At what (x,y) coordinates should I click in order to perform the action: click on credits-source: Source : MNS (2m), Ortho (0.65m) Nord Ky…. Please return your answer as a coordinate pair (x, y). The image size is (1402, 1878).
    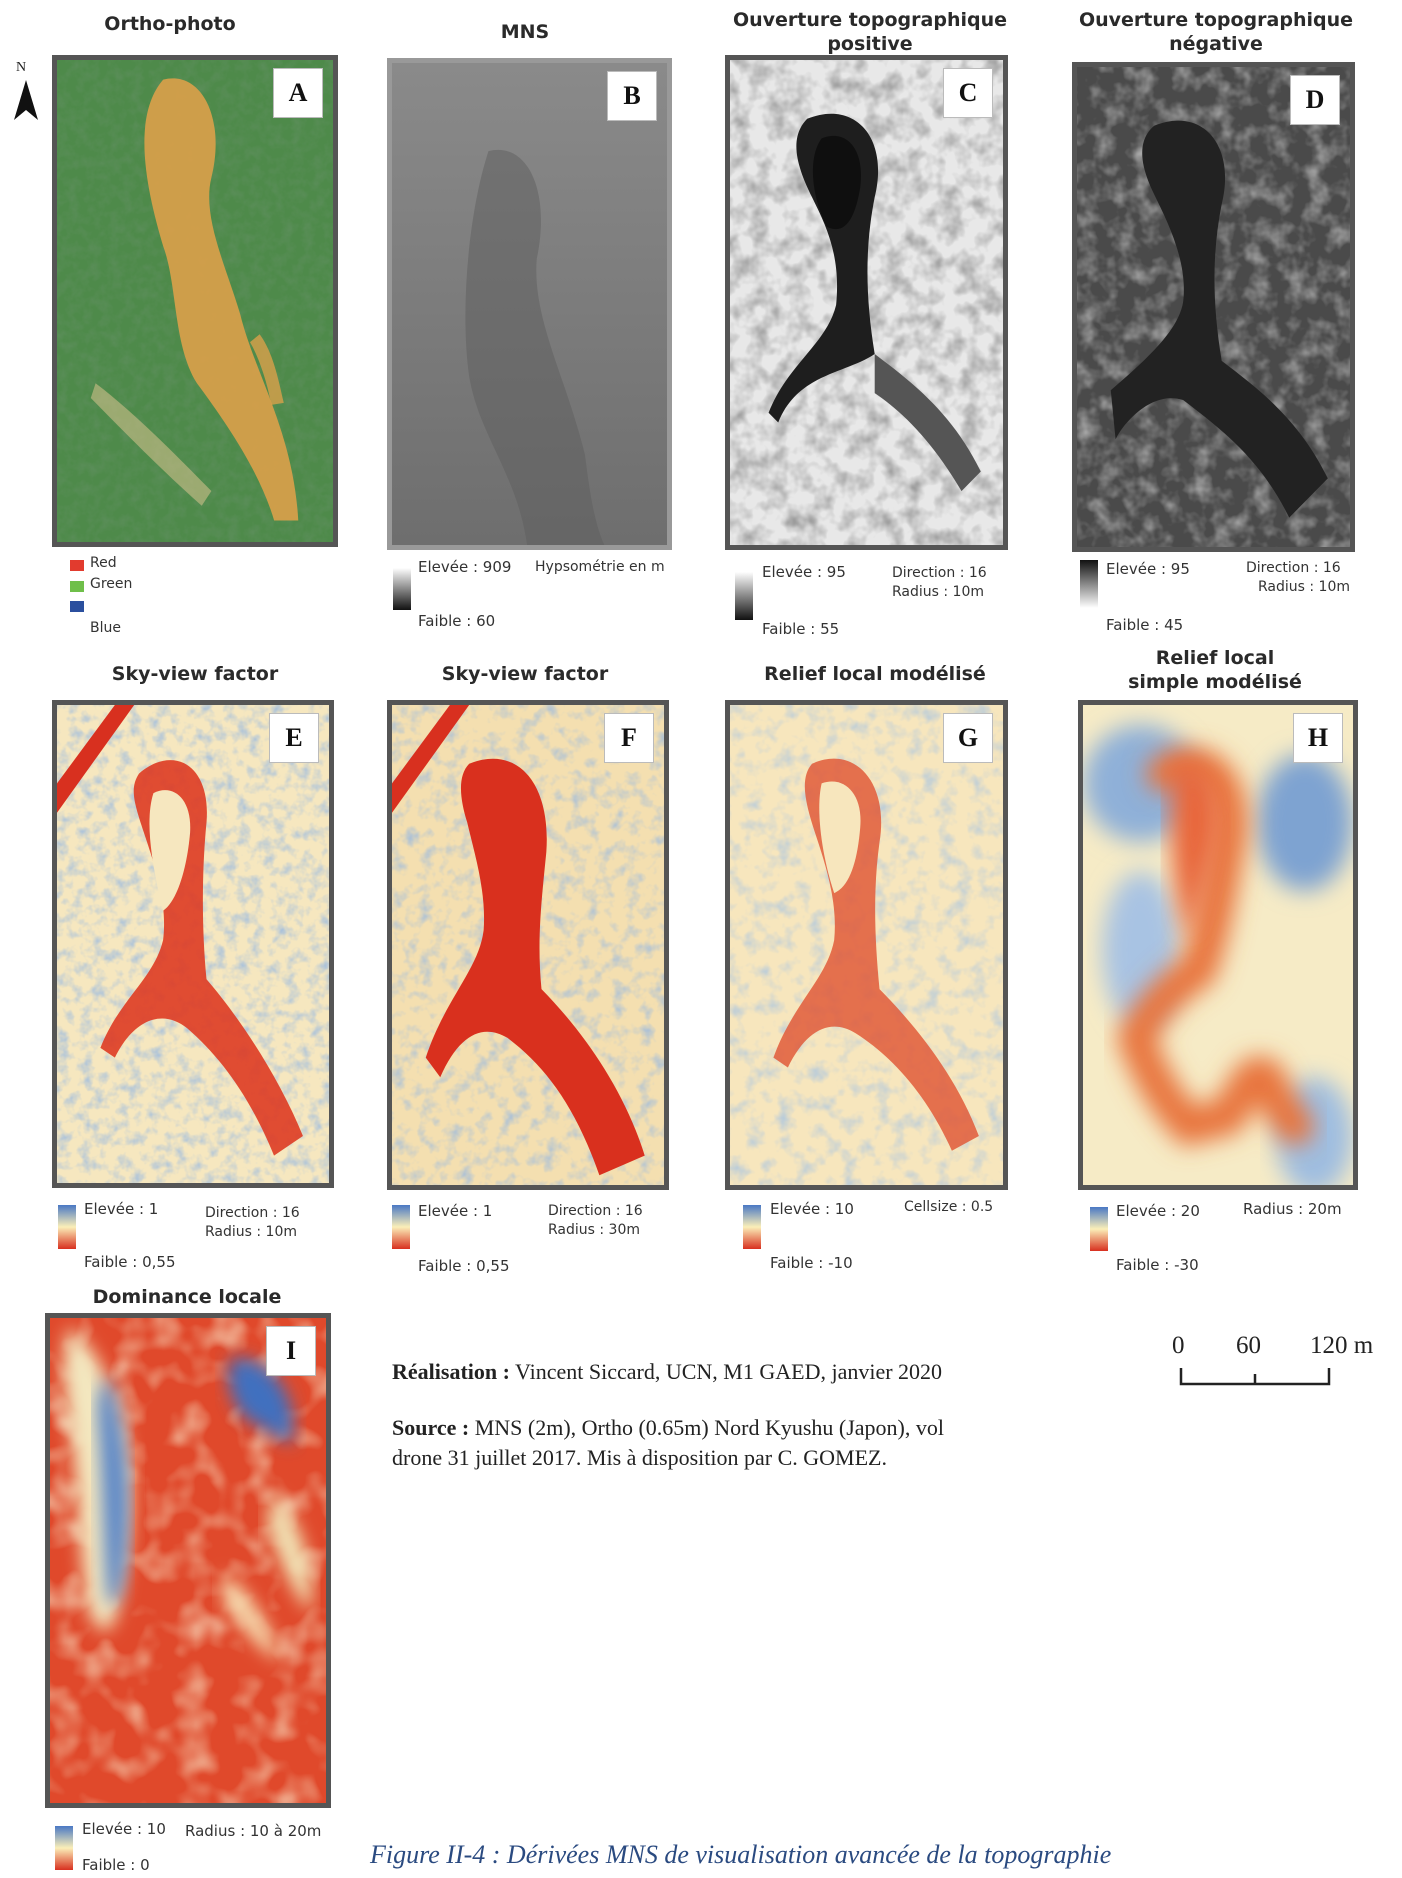
    Looking at the image, I should click on (668, 1443).